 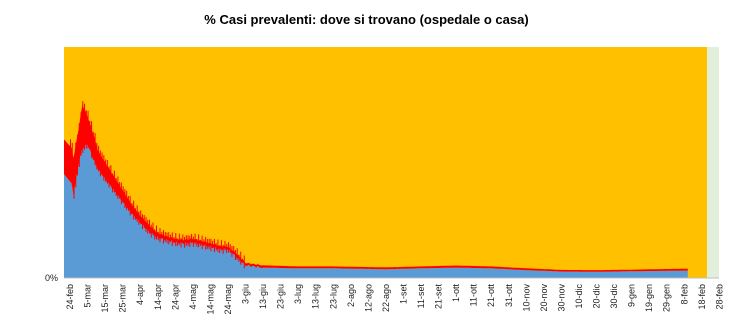 What do you see at coordinates (193, 297) in the screenshot?
I see `x-tick-label-7: 4-mag` at bounding box center [193, 297].